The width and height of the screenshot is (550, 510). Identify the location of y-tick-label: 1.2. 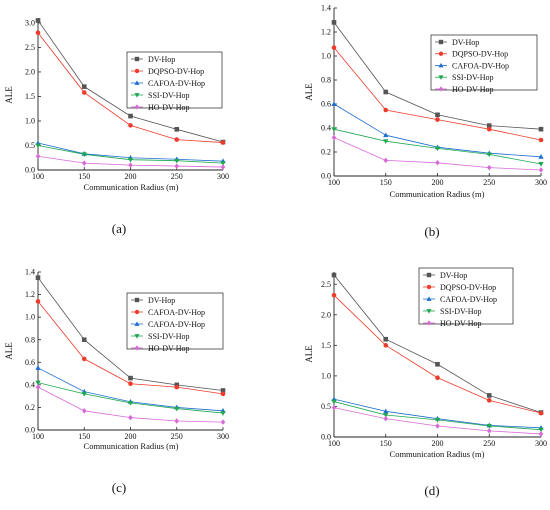
(326, 32).